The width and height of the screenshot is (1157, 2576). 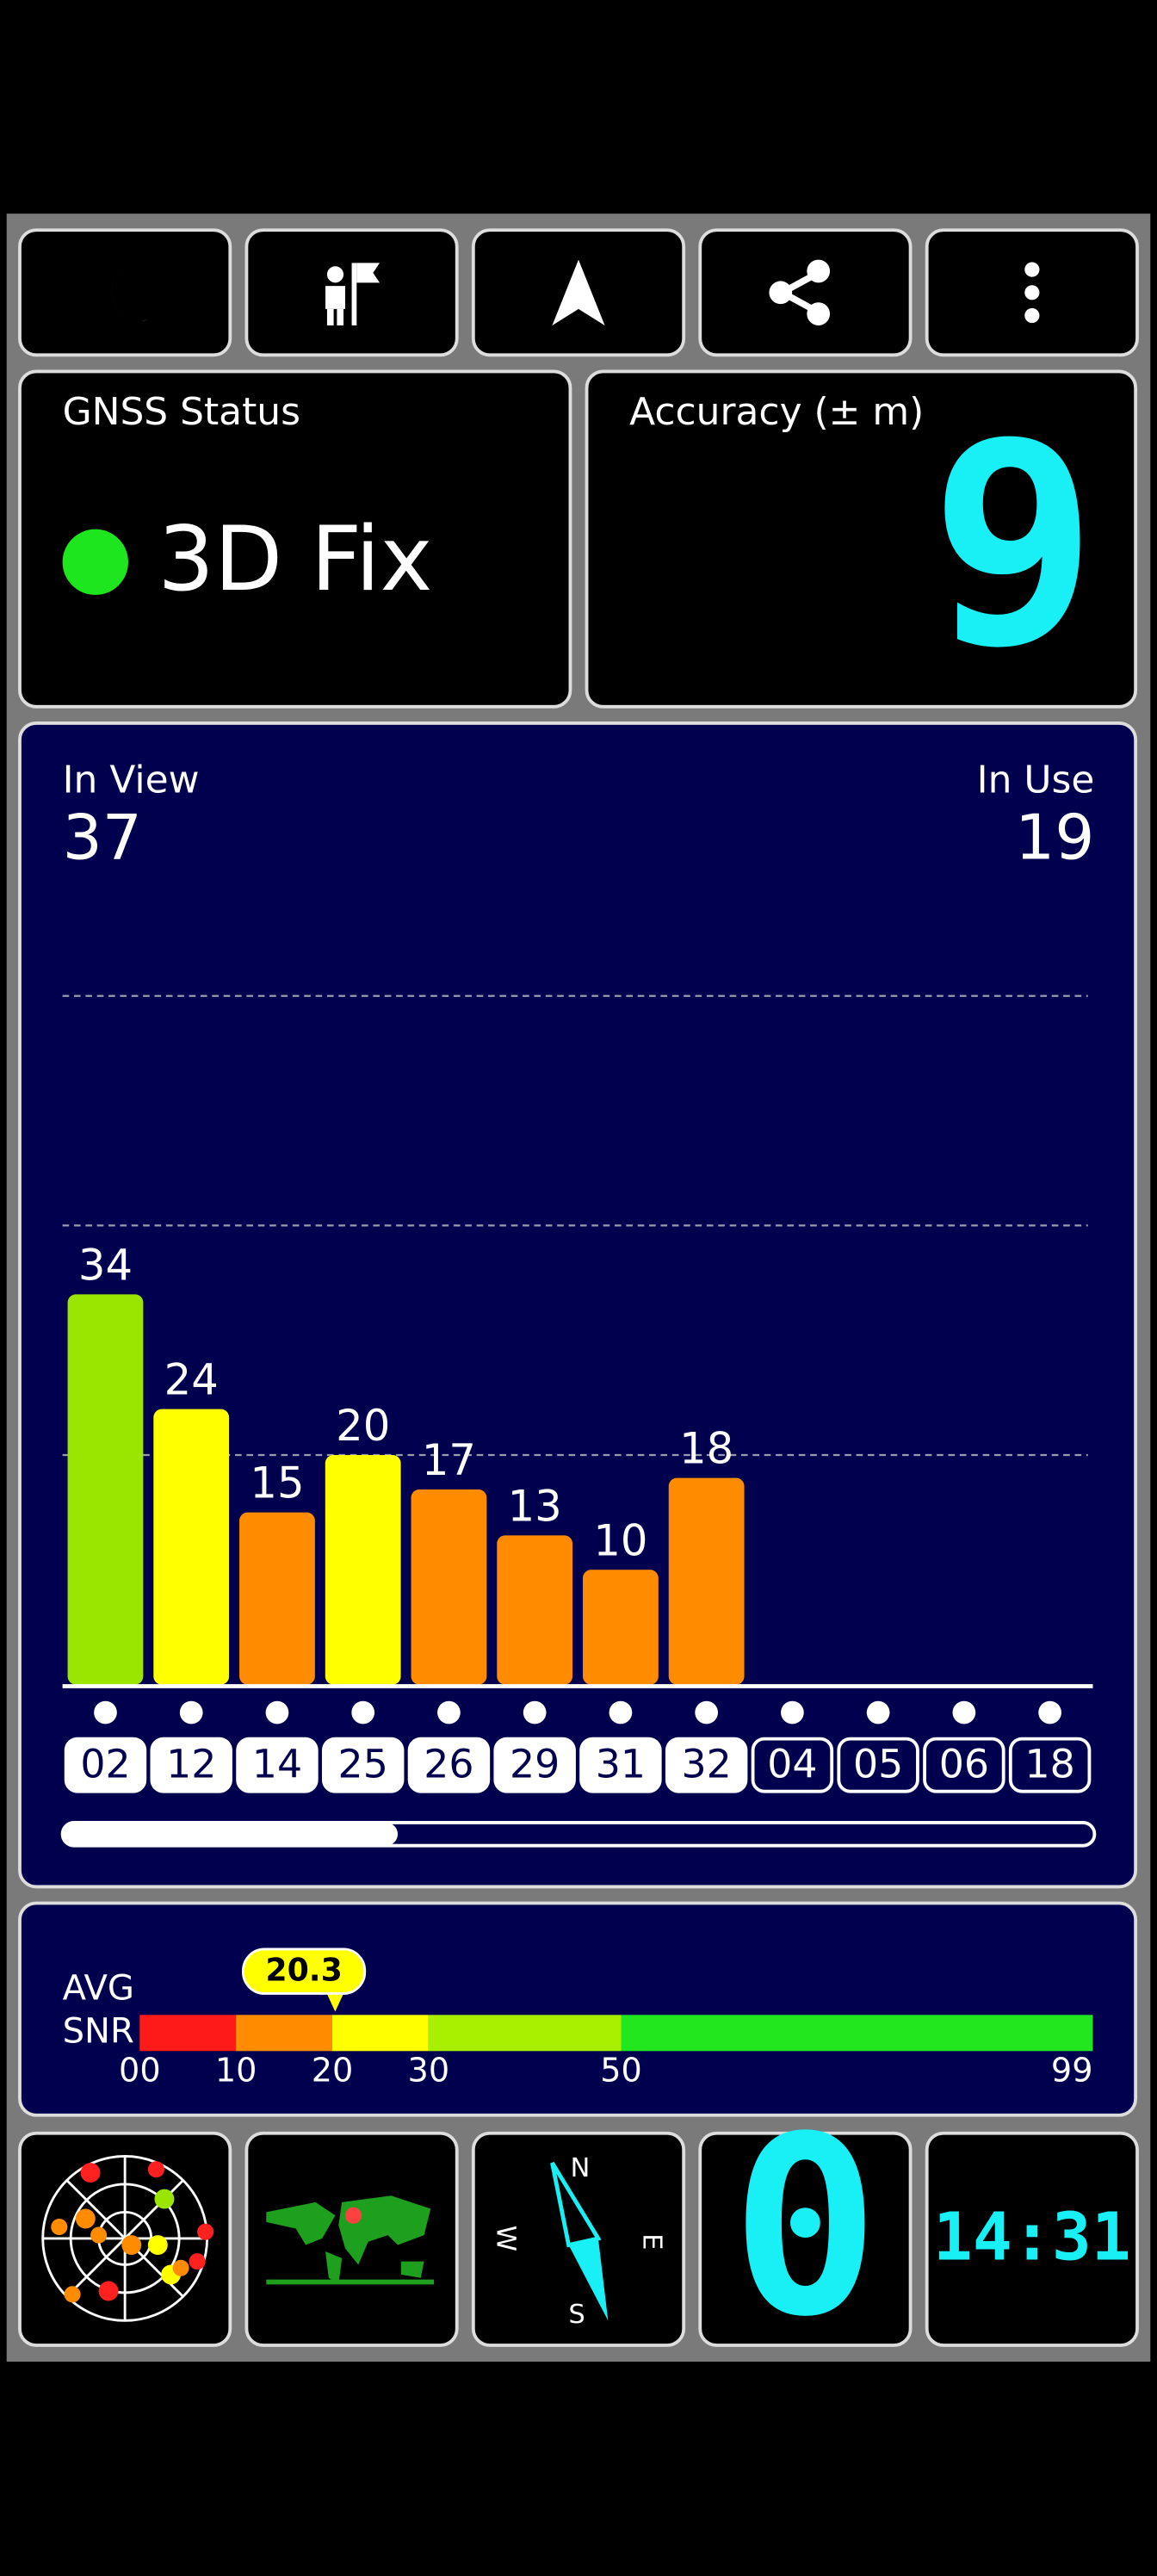 I want to click on satellite-id: 02, so click(x=105, y=1764).